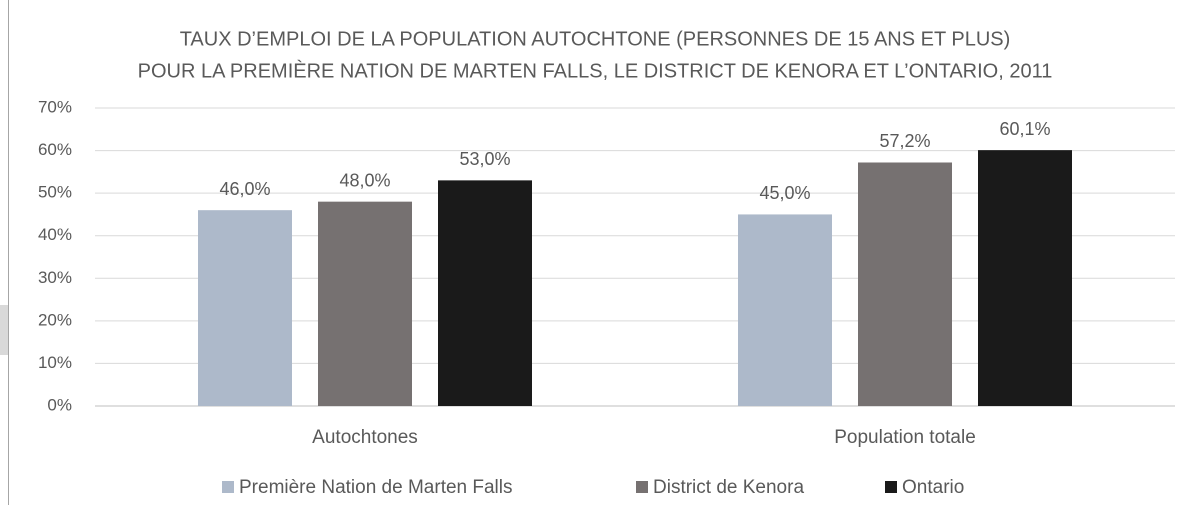  What do you see at coordinates (55, 149) in the screenshot?
I see `y-tick-label: 60%` at bounding box center [55, 149].